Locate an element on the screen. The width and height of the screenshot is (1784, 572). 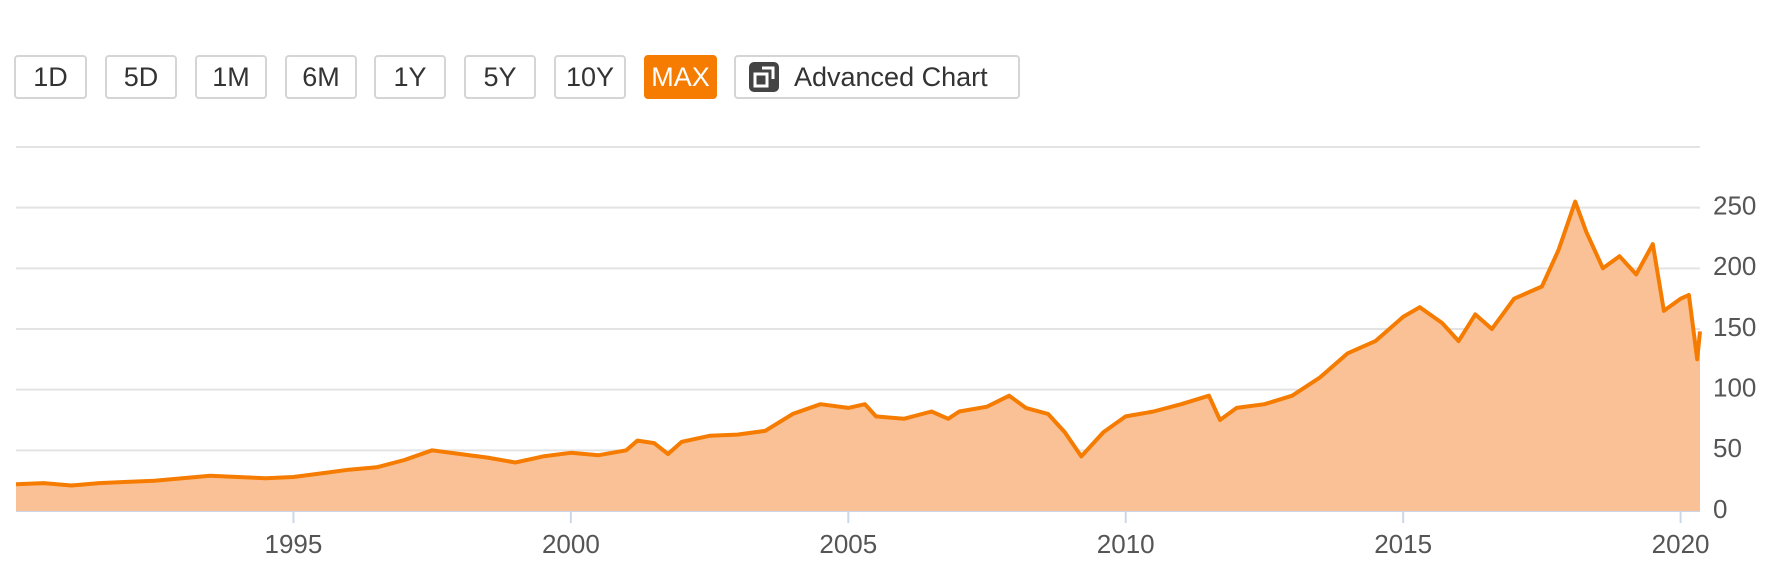
range-button: 6M is located at coordinates (321, 77).